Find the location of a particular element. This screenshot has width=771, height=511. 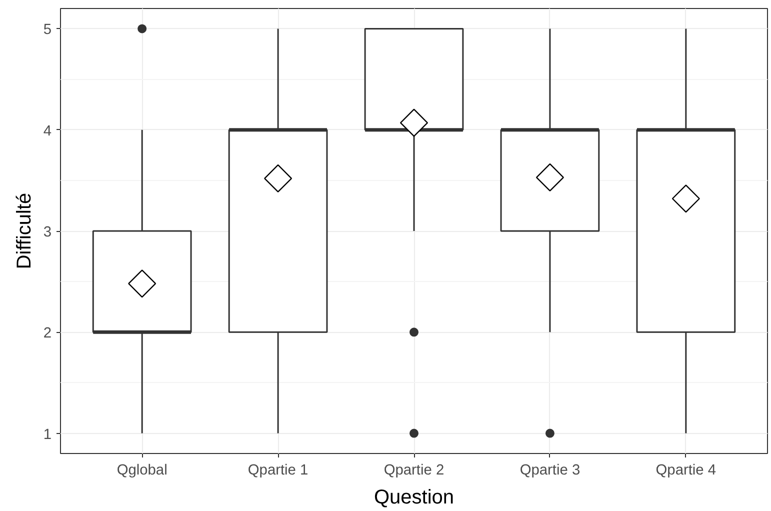

y-tick-label: 5 is located at coordinates (47, 30).